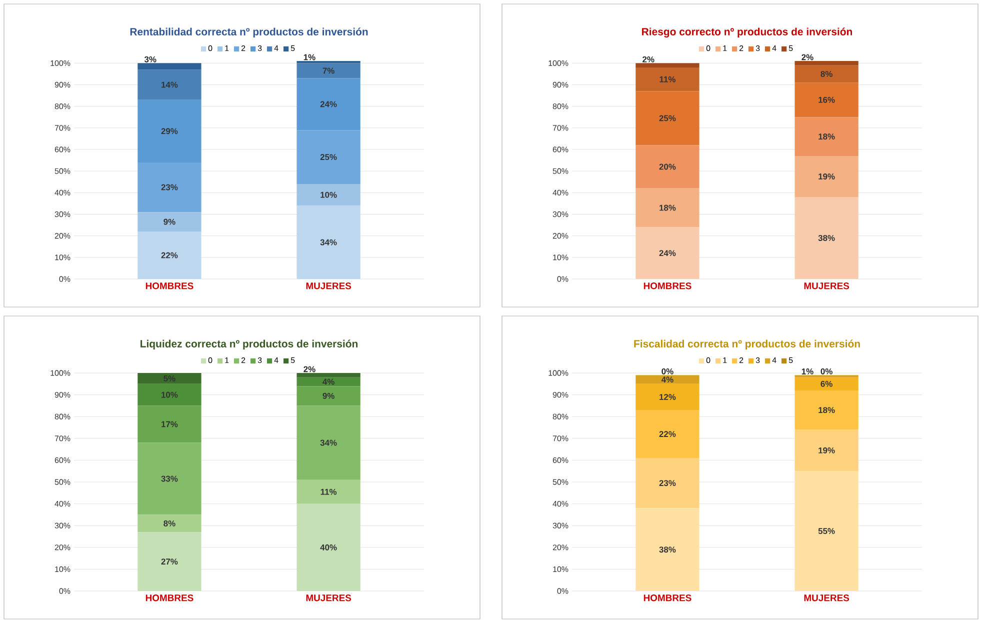 This screenshot has width=982, height=623. I want to click on data-label: 17%, so click(170, 424).